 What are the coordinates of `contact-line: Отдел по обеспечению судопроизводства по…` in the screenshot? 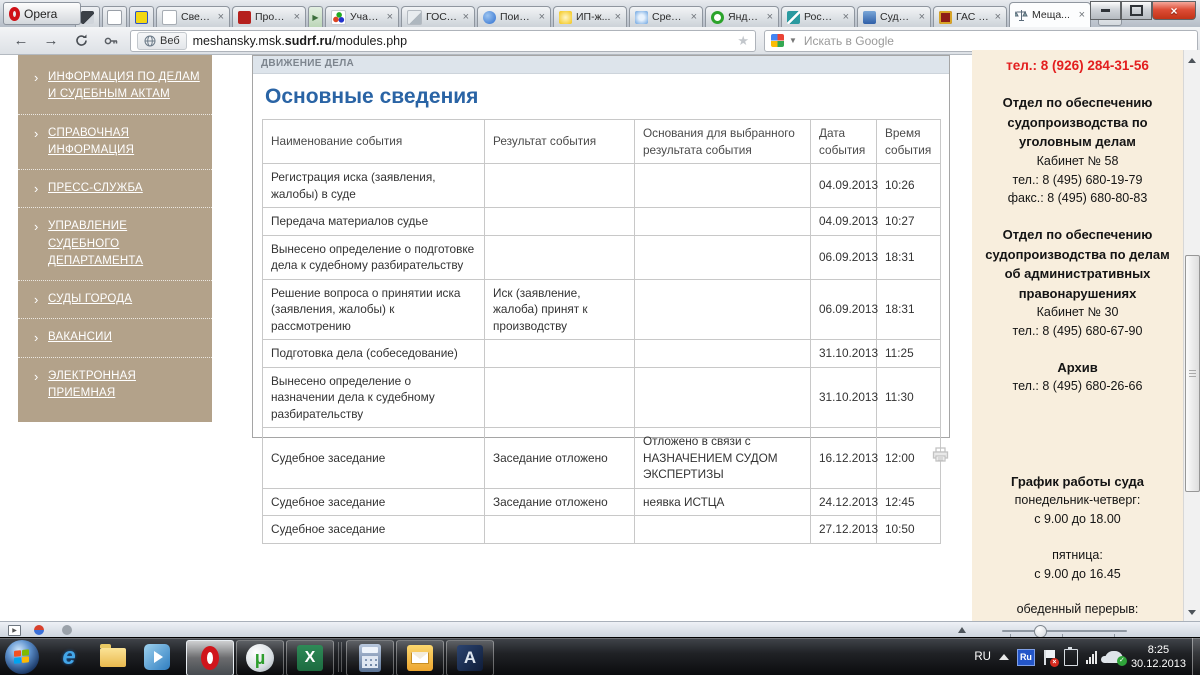 It's located at (1077, 122).